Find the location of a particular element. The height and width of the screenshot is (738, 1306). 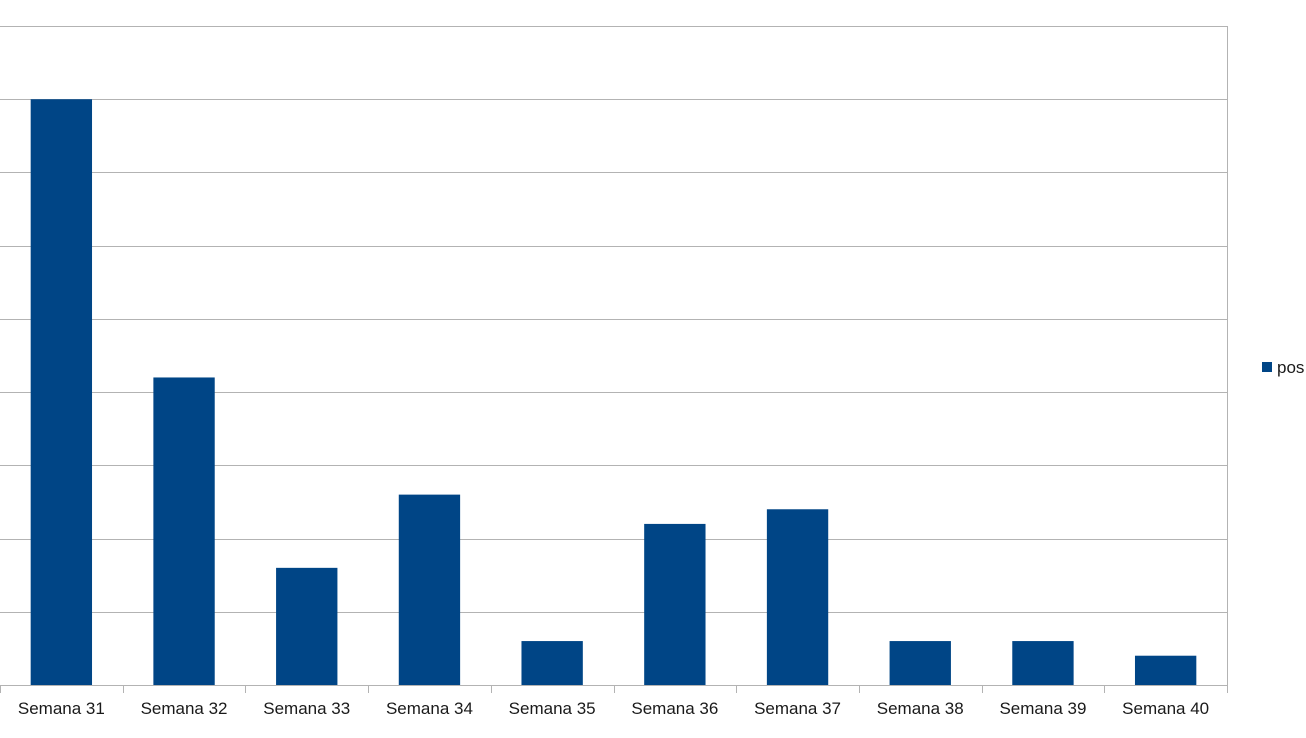

x-tick-label: Semana 31 is located at coordinates (61, 708).